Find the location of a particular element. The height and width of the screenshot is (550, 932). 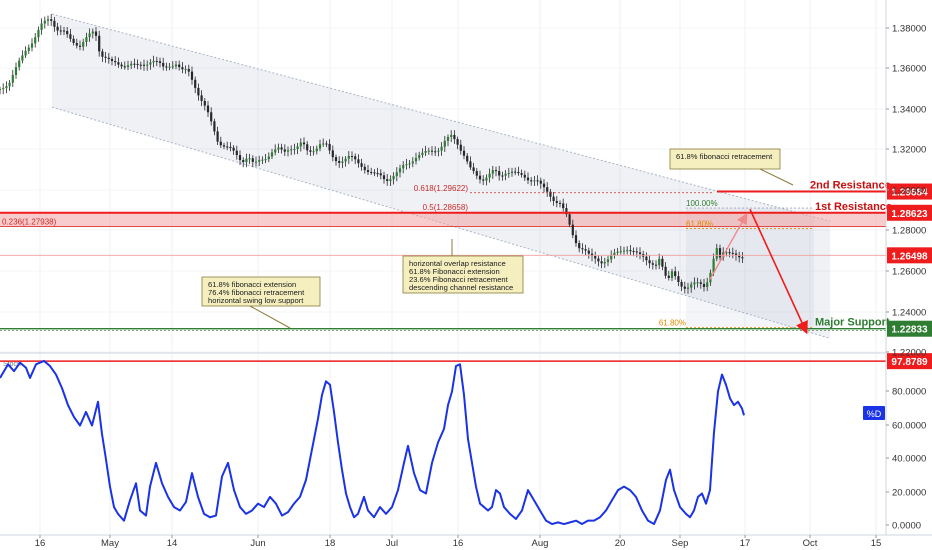

stoch-y-tick-label: 0.0000 is located at coordinates (906, 526).